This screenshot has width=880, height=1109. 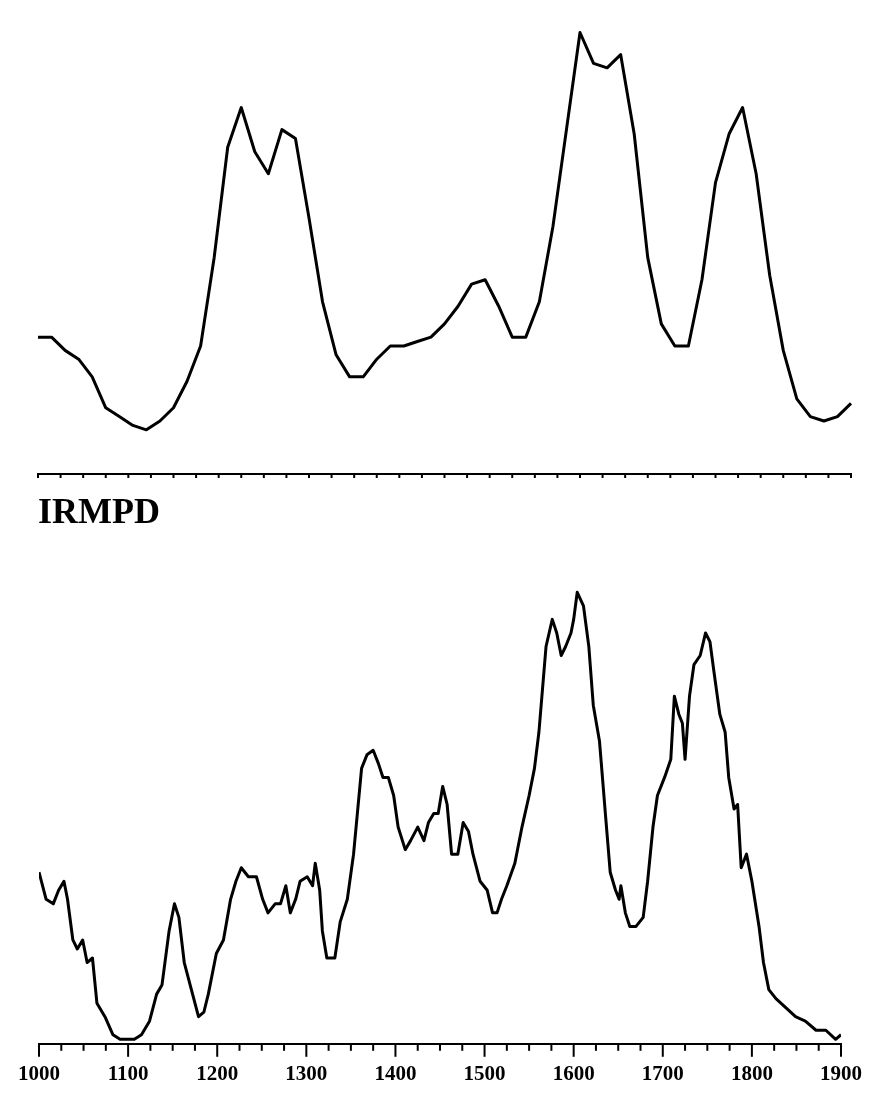 What do you see at coordinates (751, 1072) in the screenshot?
I see `x-tick-label: 1800` at bounding box center [751, 1072].